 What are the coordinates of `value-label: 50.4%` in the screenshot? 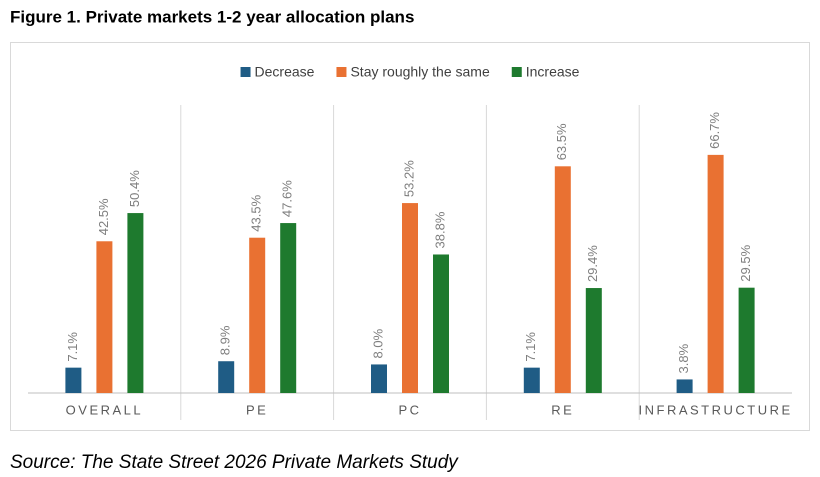 It's located at (134, 188).